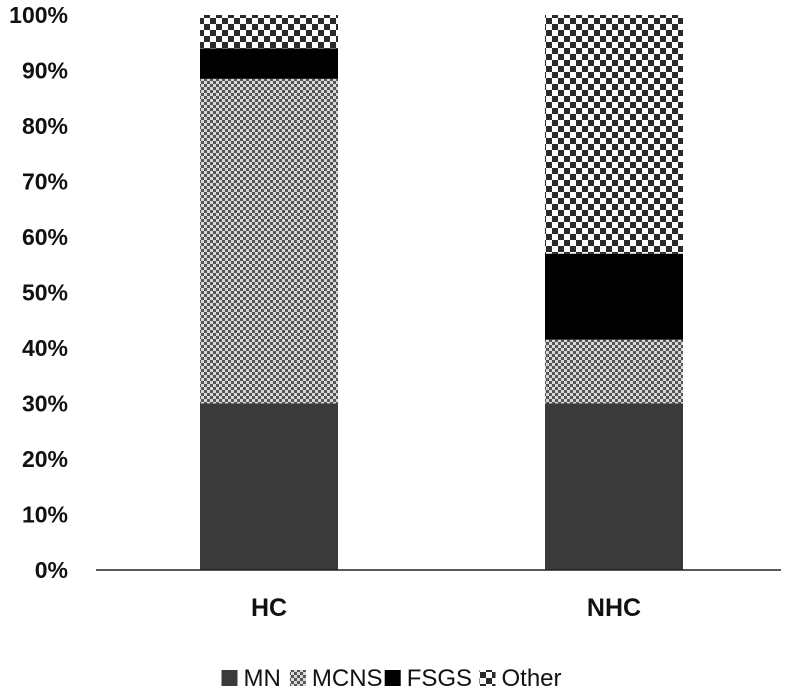  I want to click on bar-segment-nhc-mcns, so click(614, 371).